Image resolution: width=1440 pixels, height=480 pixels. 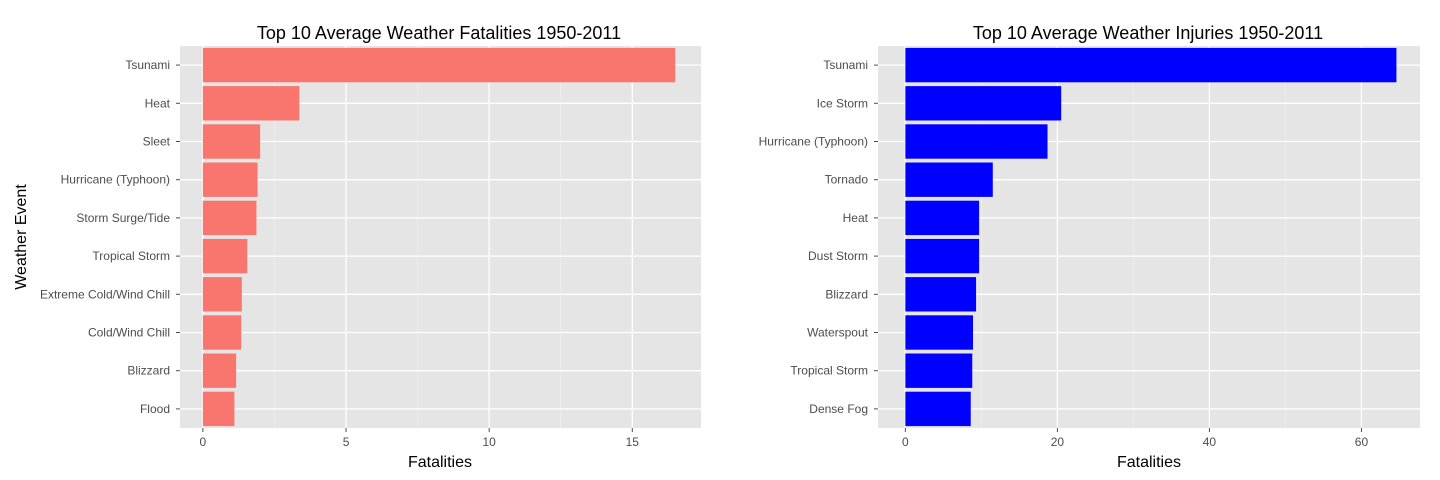 I want to click on injuries-y-tick-label: Dust Storm, so click(x=838, y=256).